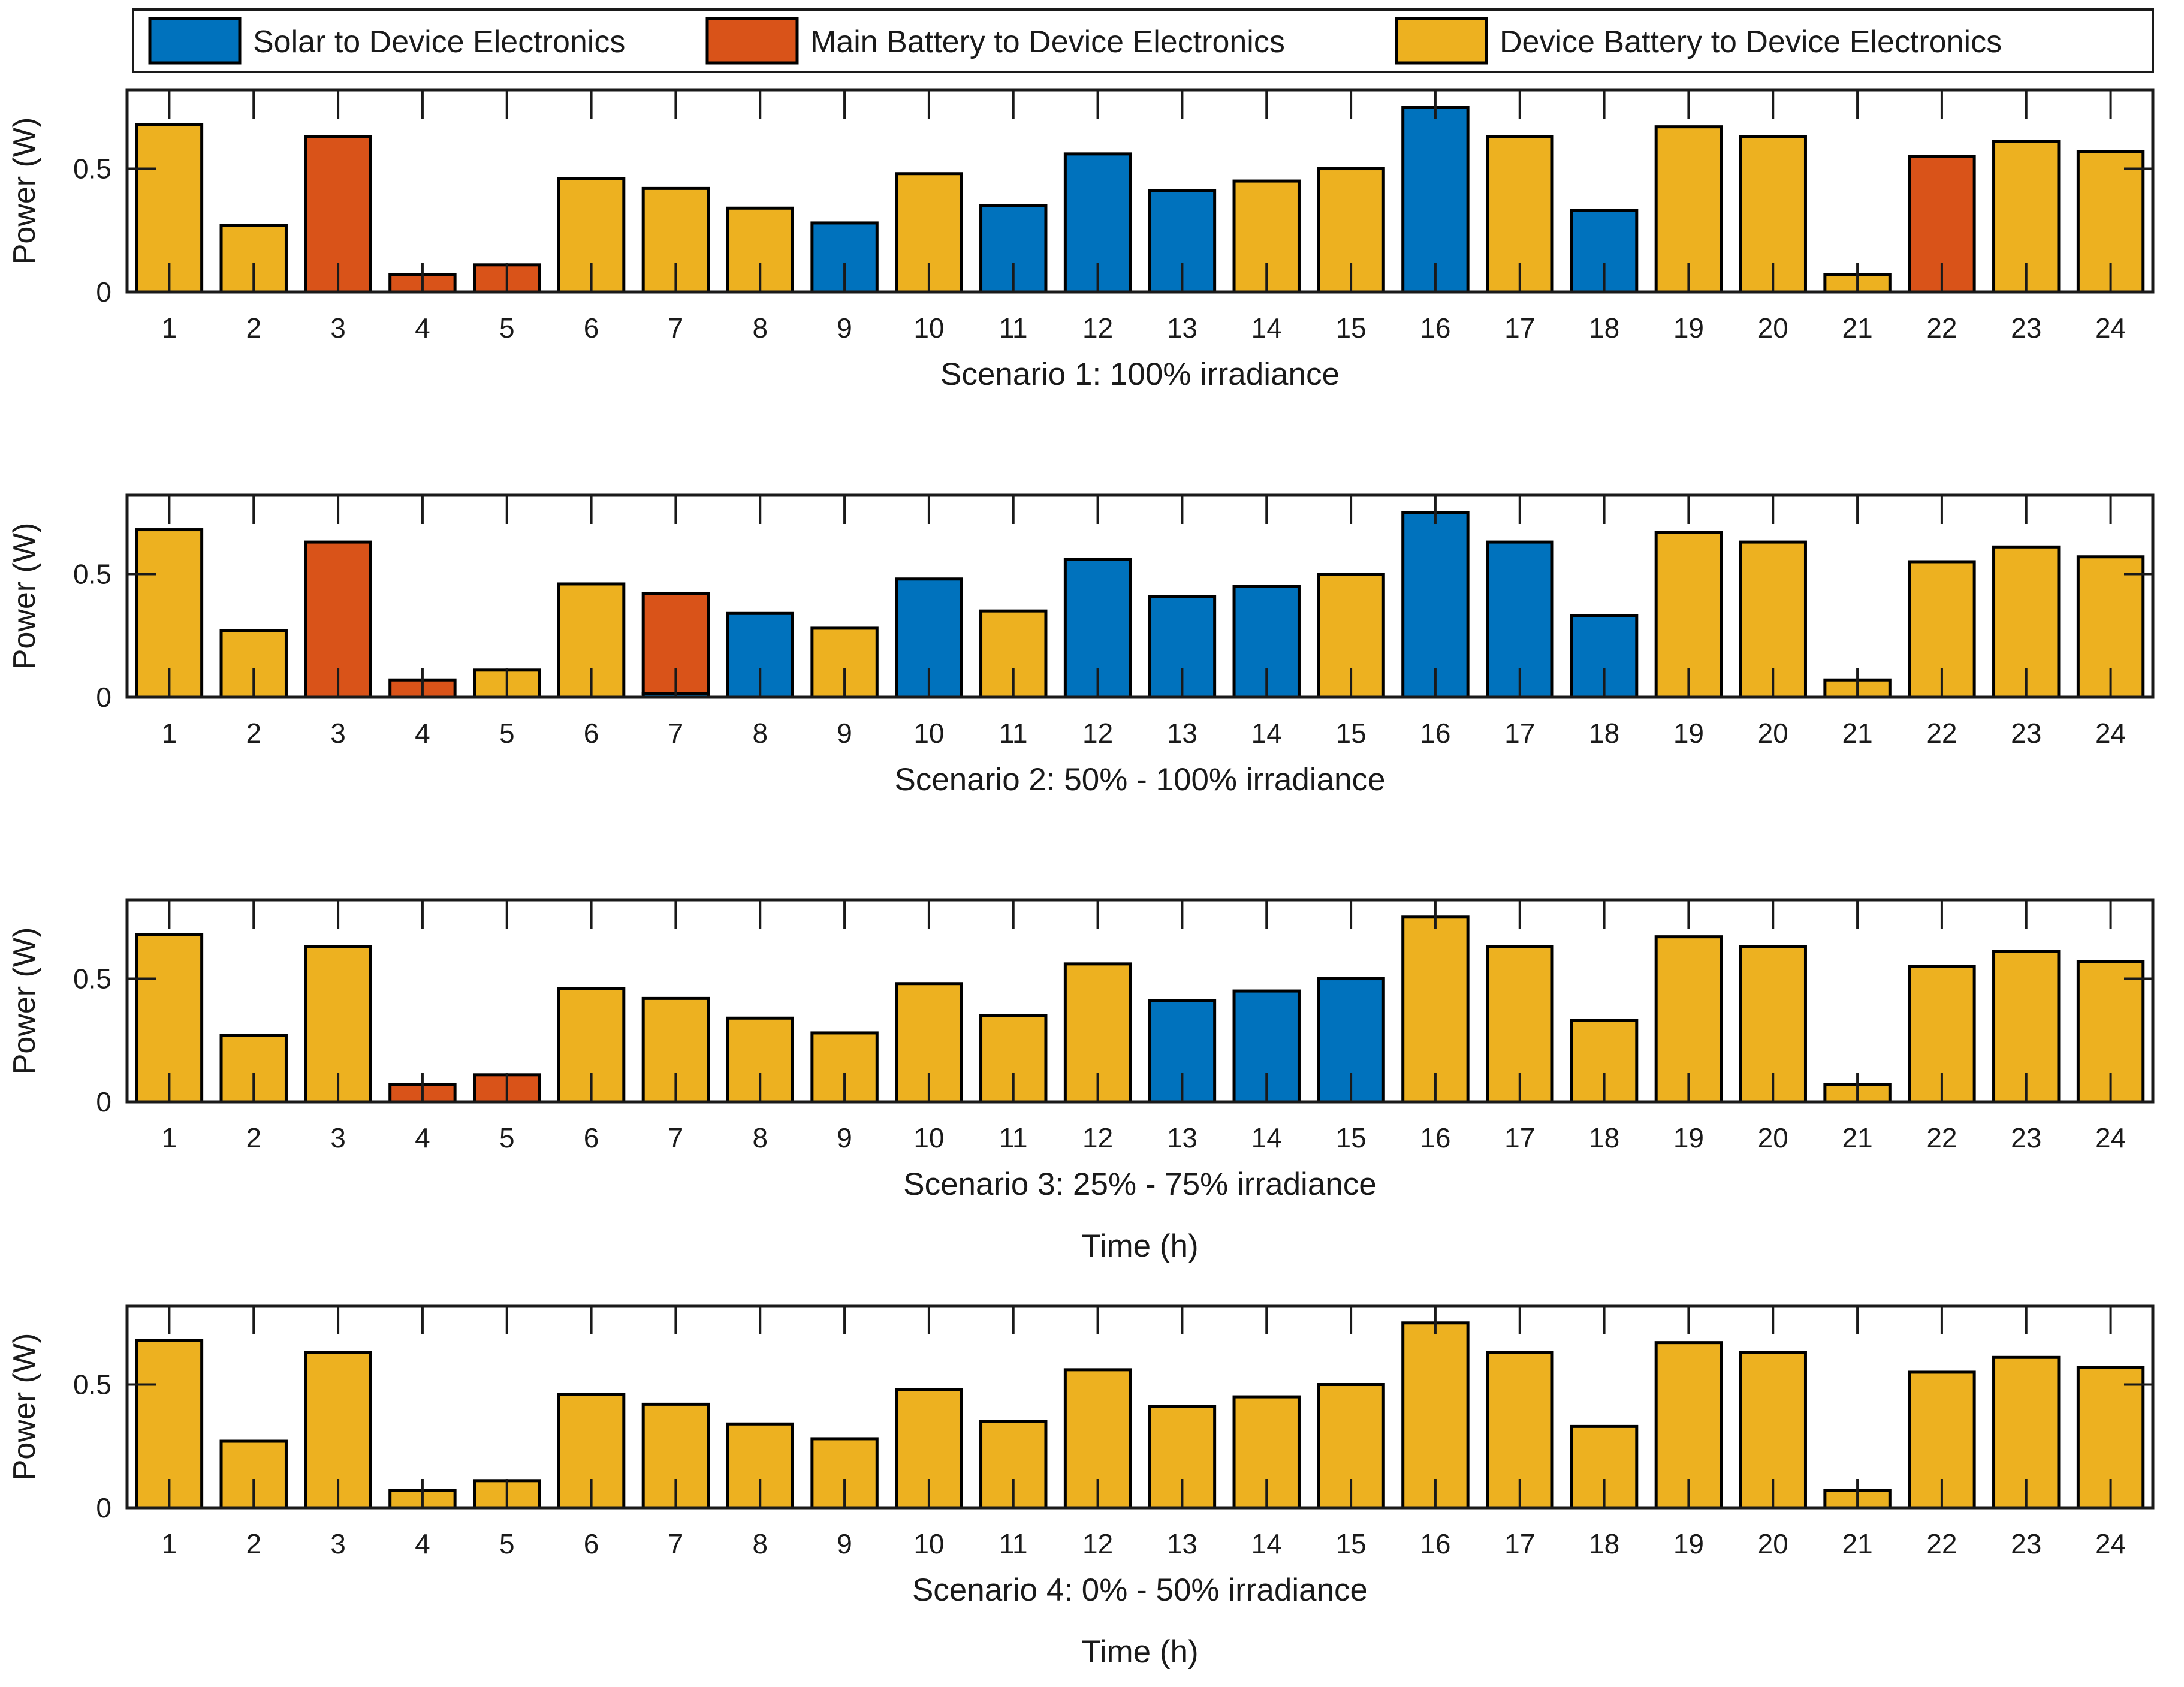 This screenshot has height=1687, width=2184. Describe the element at coordinates (1047, 42) in the screenshot. I see `legend-label-main: Main Battery to Device Electronics` at that location.